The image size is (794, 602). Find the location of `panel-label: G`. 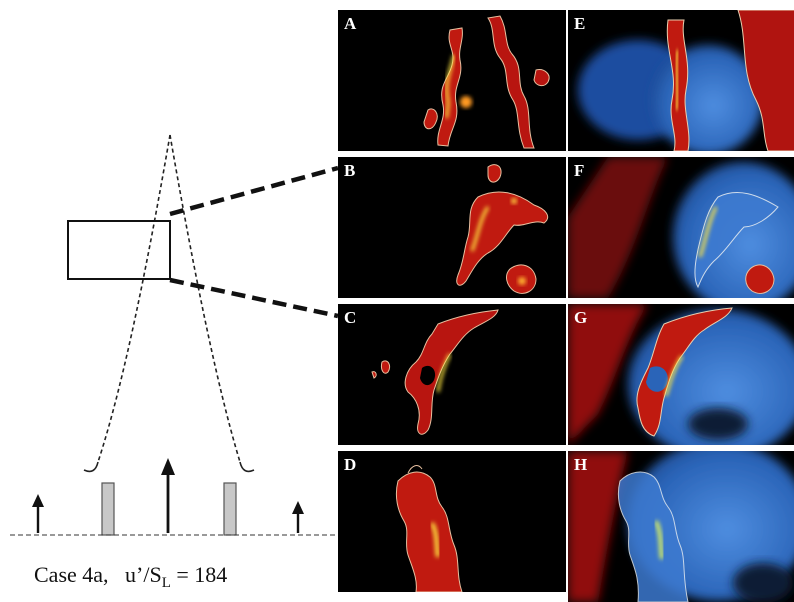

panel-label: G is located at coordinates (581, 317).